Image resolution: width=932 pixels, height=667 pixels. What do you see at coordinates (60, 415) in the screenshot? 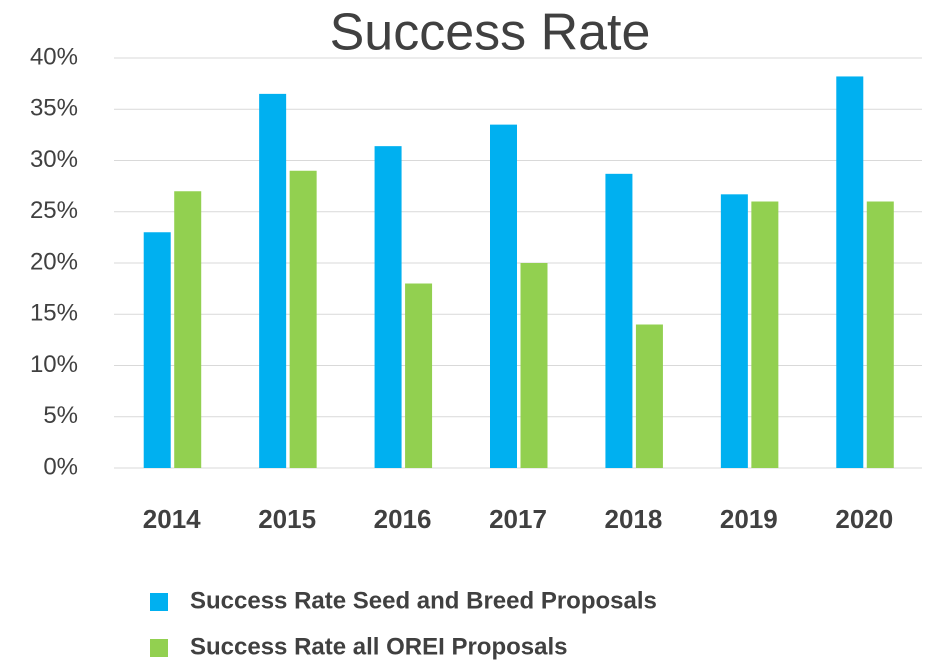
I see `y-tick-label: 5%` at bounding box center [60, 415].